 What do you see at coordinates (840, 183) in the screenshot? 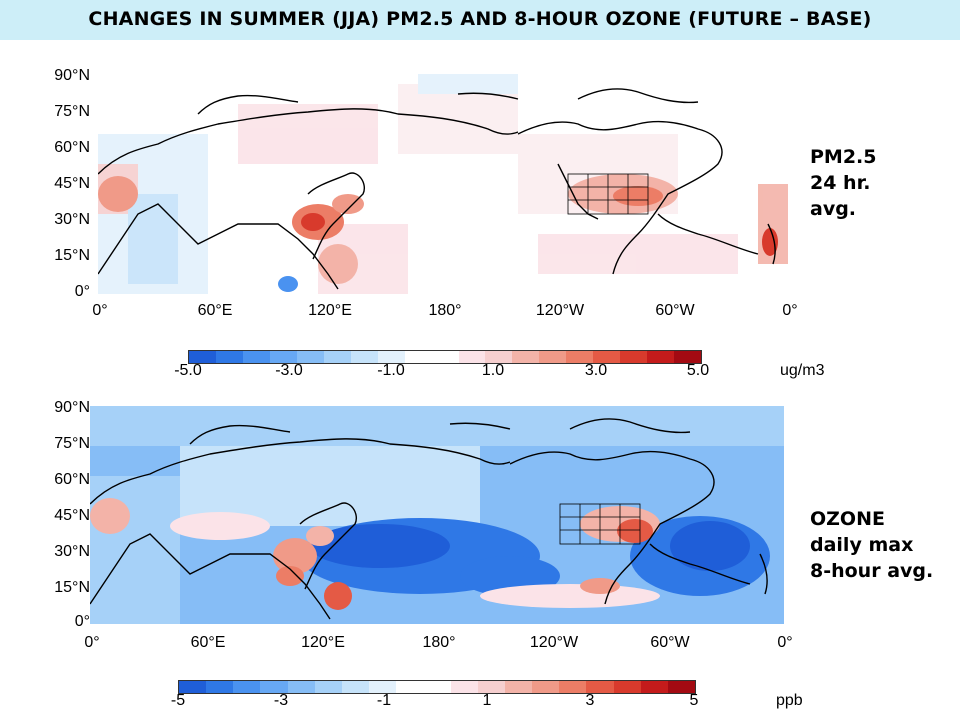
I see `pm25-label-line: 24 hr.` at bounding box center [840, 183].